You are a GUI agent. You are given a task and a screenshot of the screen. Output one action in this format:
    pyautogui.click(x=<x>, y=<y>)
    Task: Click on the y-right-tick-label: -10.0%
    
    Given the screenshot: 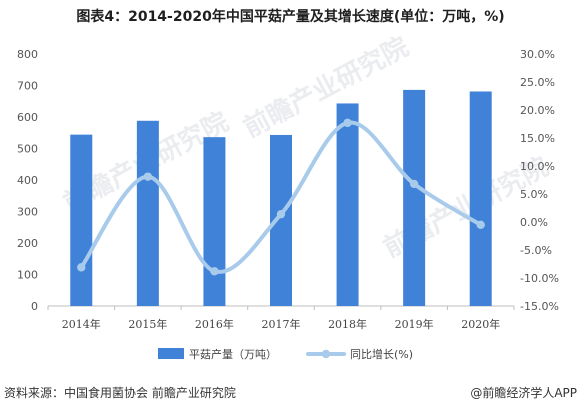 What is the action you would take?
    pyautogui.click(x=539, y=278)
    